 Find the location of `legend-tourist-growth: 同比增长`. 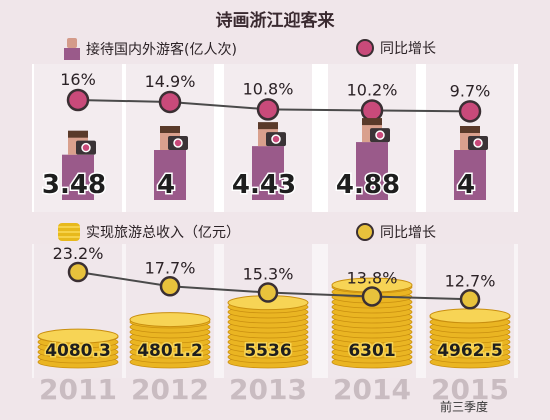

legend-tourist-growth: 同比增长 is located at coordinates (396, 48).